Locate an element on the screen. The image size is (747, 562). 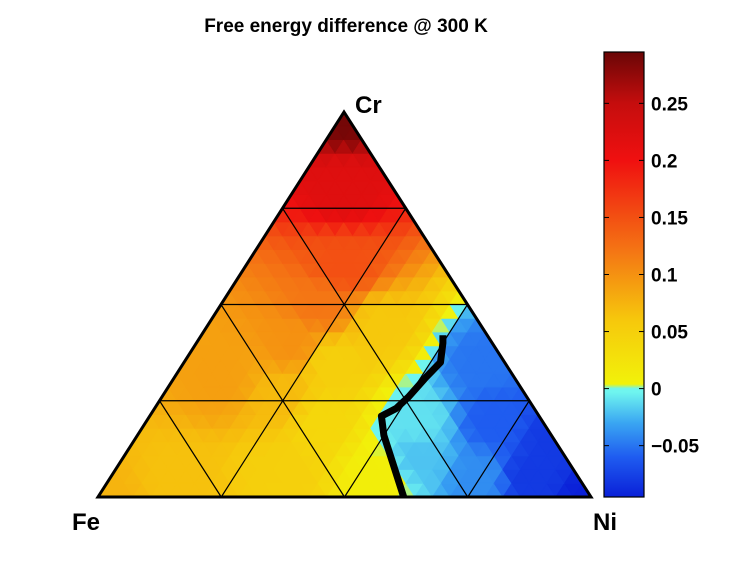
colorbar-tick-label: 0.15 is located at coordinates (669, 218).